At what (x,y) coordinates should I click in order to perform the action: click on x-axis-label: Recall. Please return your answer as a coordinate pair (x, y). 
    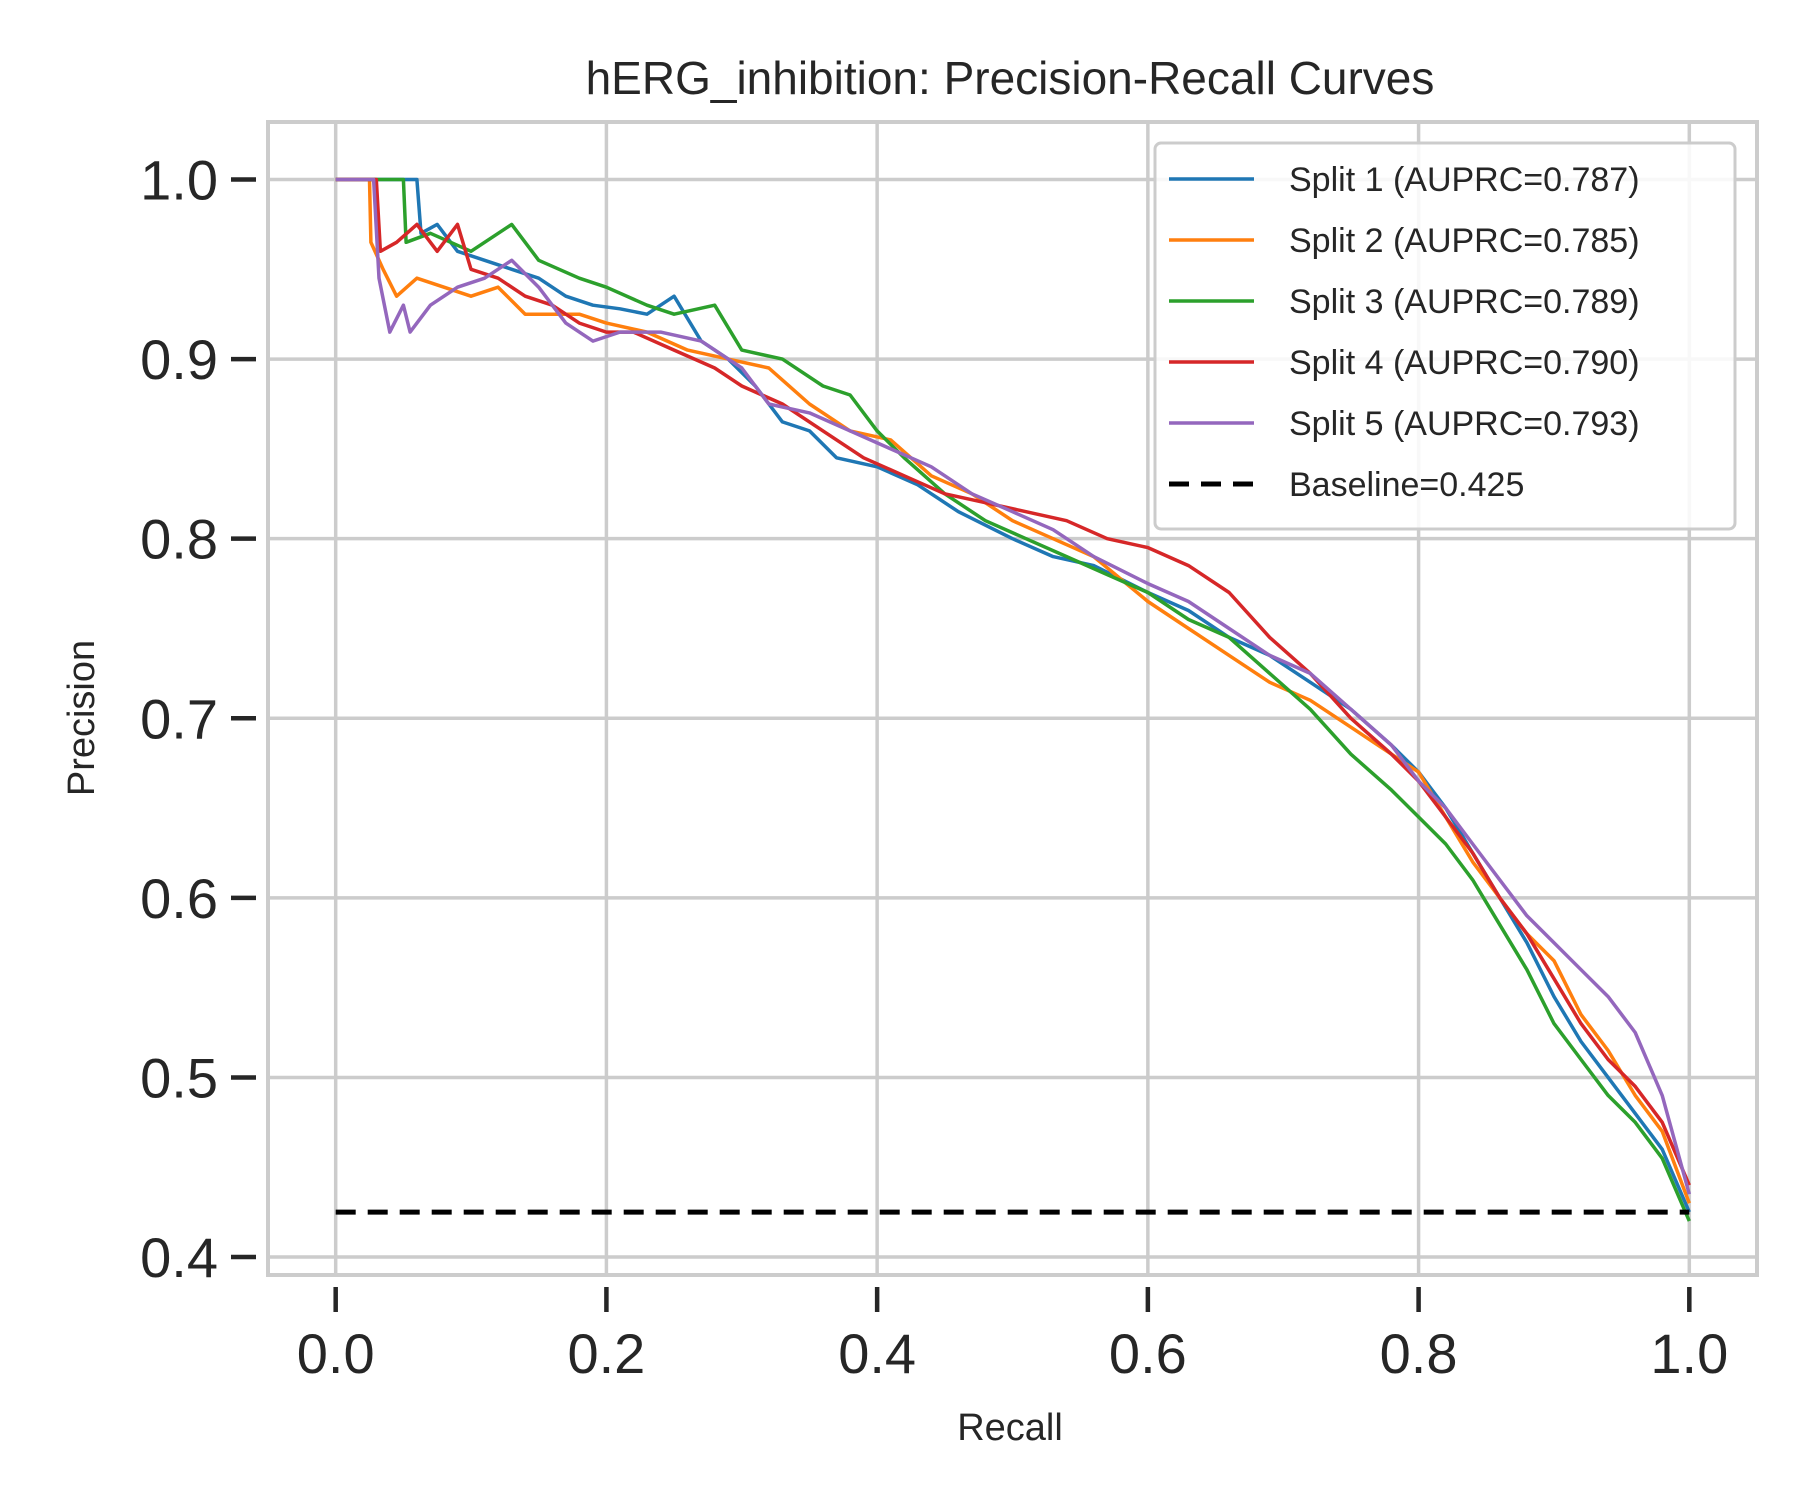
    Looking at the image, I should click on (1010, 1428).